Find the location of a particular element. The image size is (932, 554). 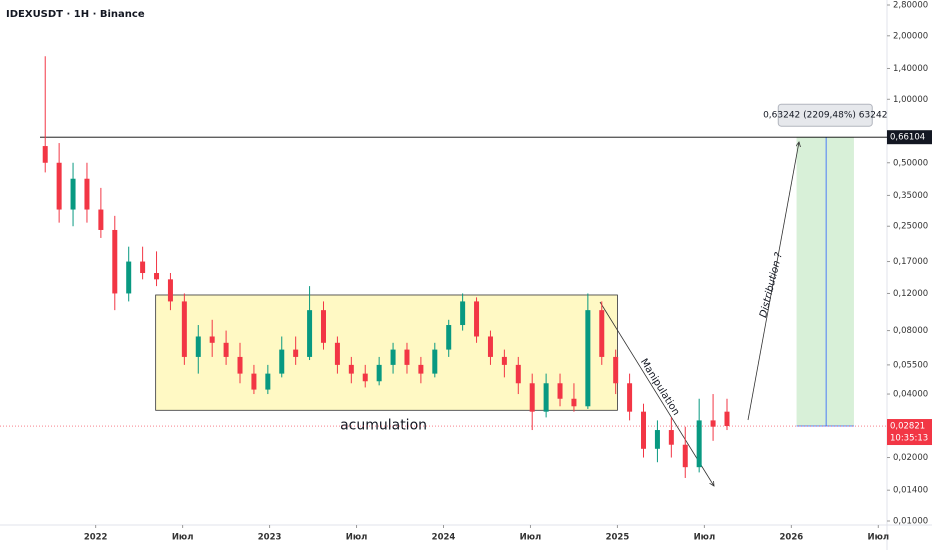

y-tick-label: 0,02000 is located at coordinates (910, 458).